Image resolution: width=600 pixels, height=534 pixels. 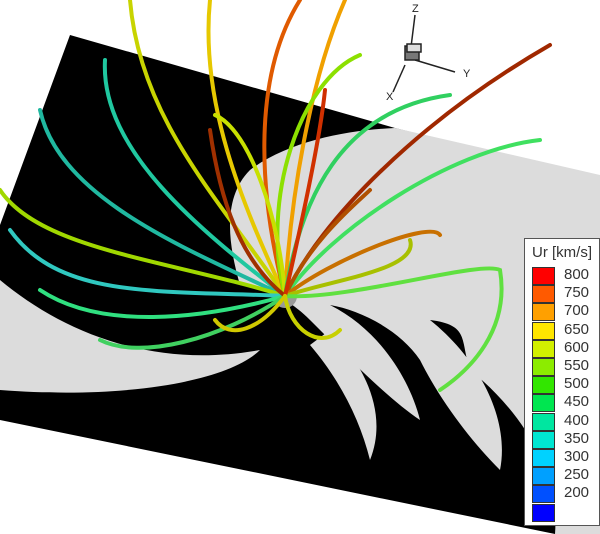 I want to click on legend-tick-label: 800, so click(x=577, y=274).